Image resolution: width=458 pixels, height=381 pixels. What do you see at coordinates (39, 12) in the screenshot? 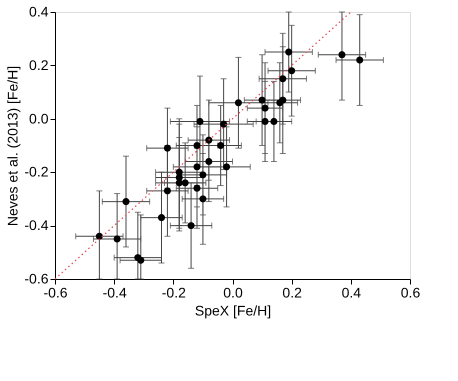
I see `y-tick-label: 0.4` at bounding box center [39, 12].